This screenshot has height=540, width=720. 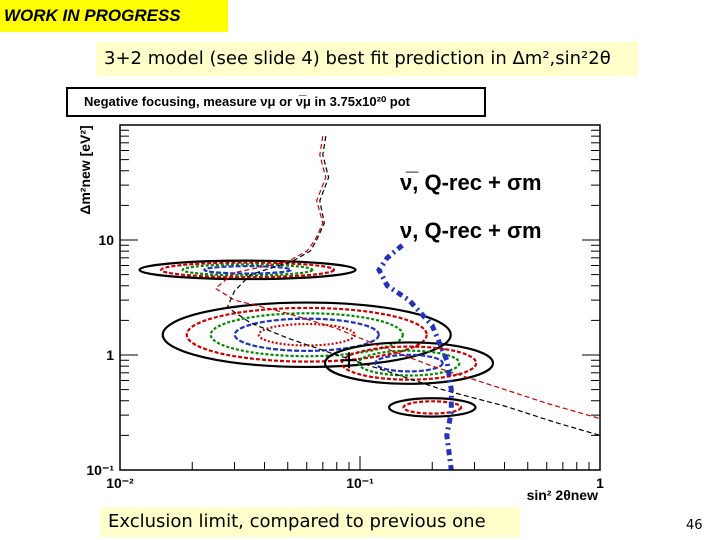 I want to click on legend-entry: ν, Q-rec + σm, so click(x=471, y=230).